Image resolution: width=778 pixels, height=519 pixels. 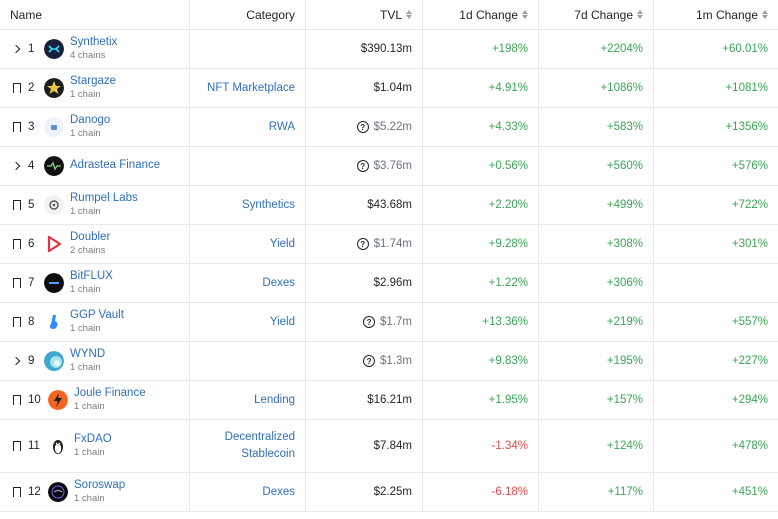 What do you see at coordinates (749, 361) in the screenshot?
I see `change-1m-value: +227%` at bounding box center [749, 361].